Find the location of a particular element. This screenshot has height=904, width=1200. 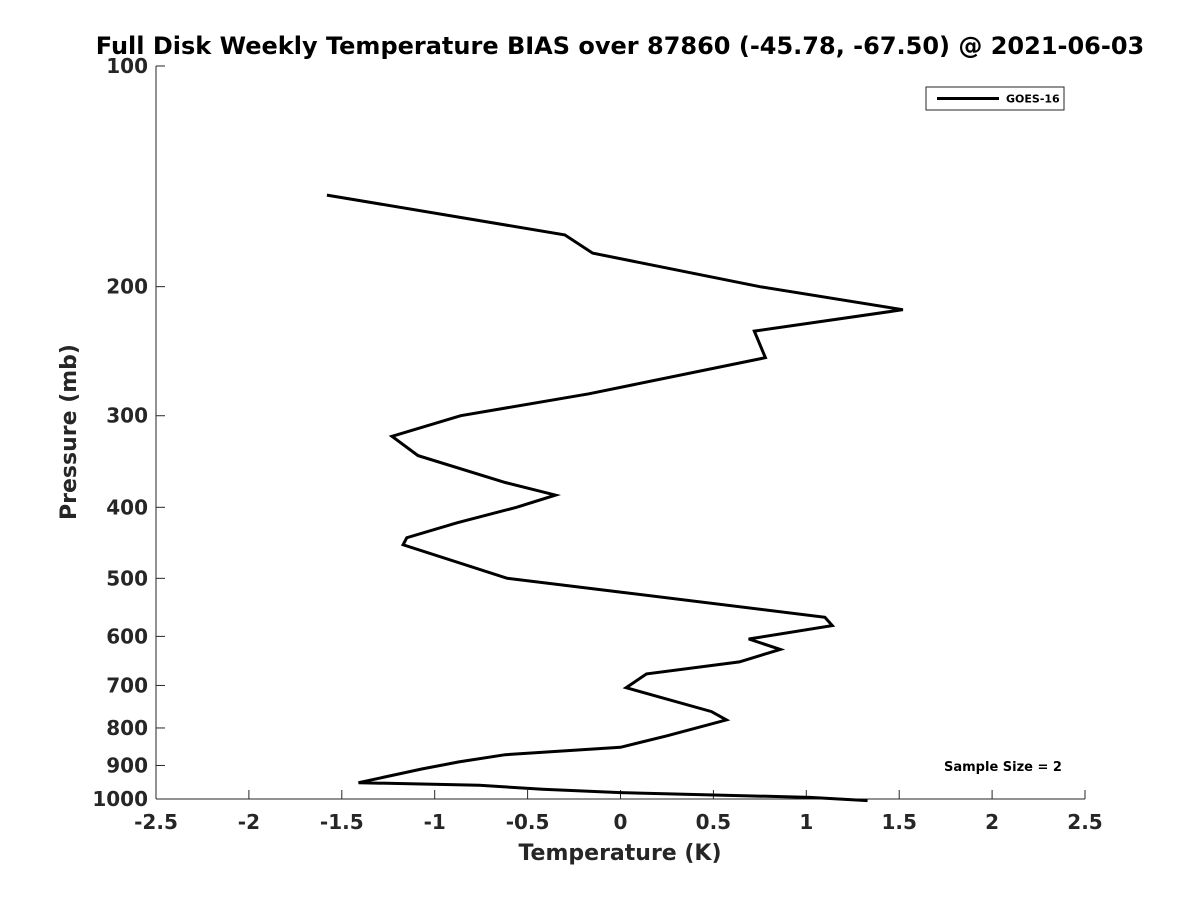

x-tick-label: -2.5 is located at coordinates (156, 822).